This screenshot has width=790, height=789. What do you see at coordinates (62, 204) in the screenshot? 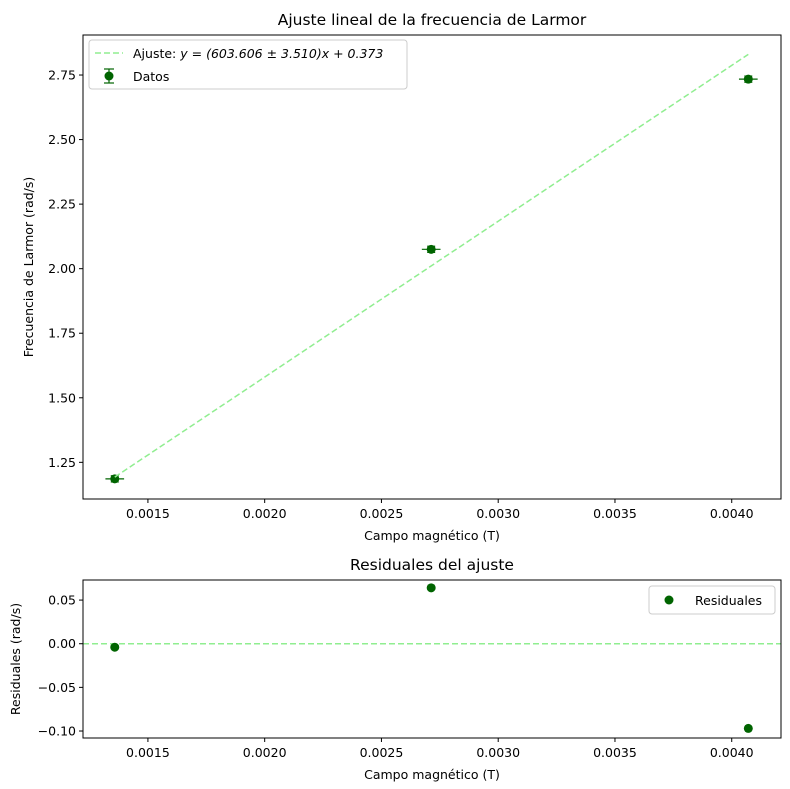
I see `y-tick-label: 2.25` at bounding box center [62, 204].